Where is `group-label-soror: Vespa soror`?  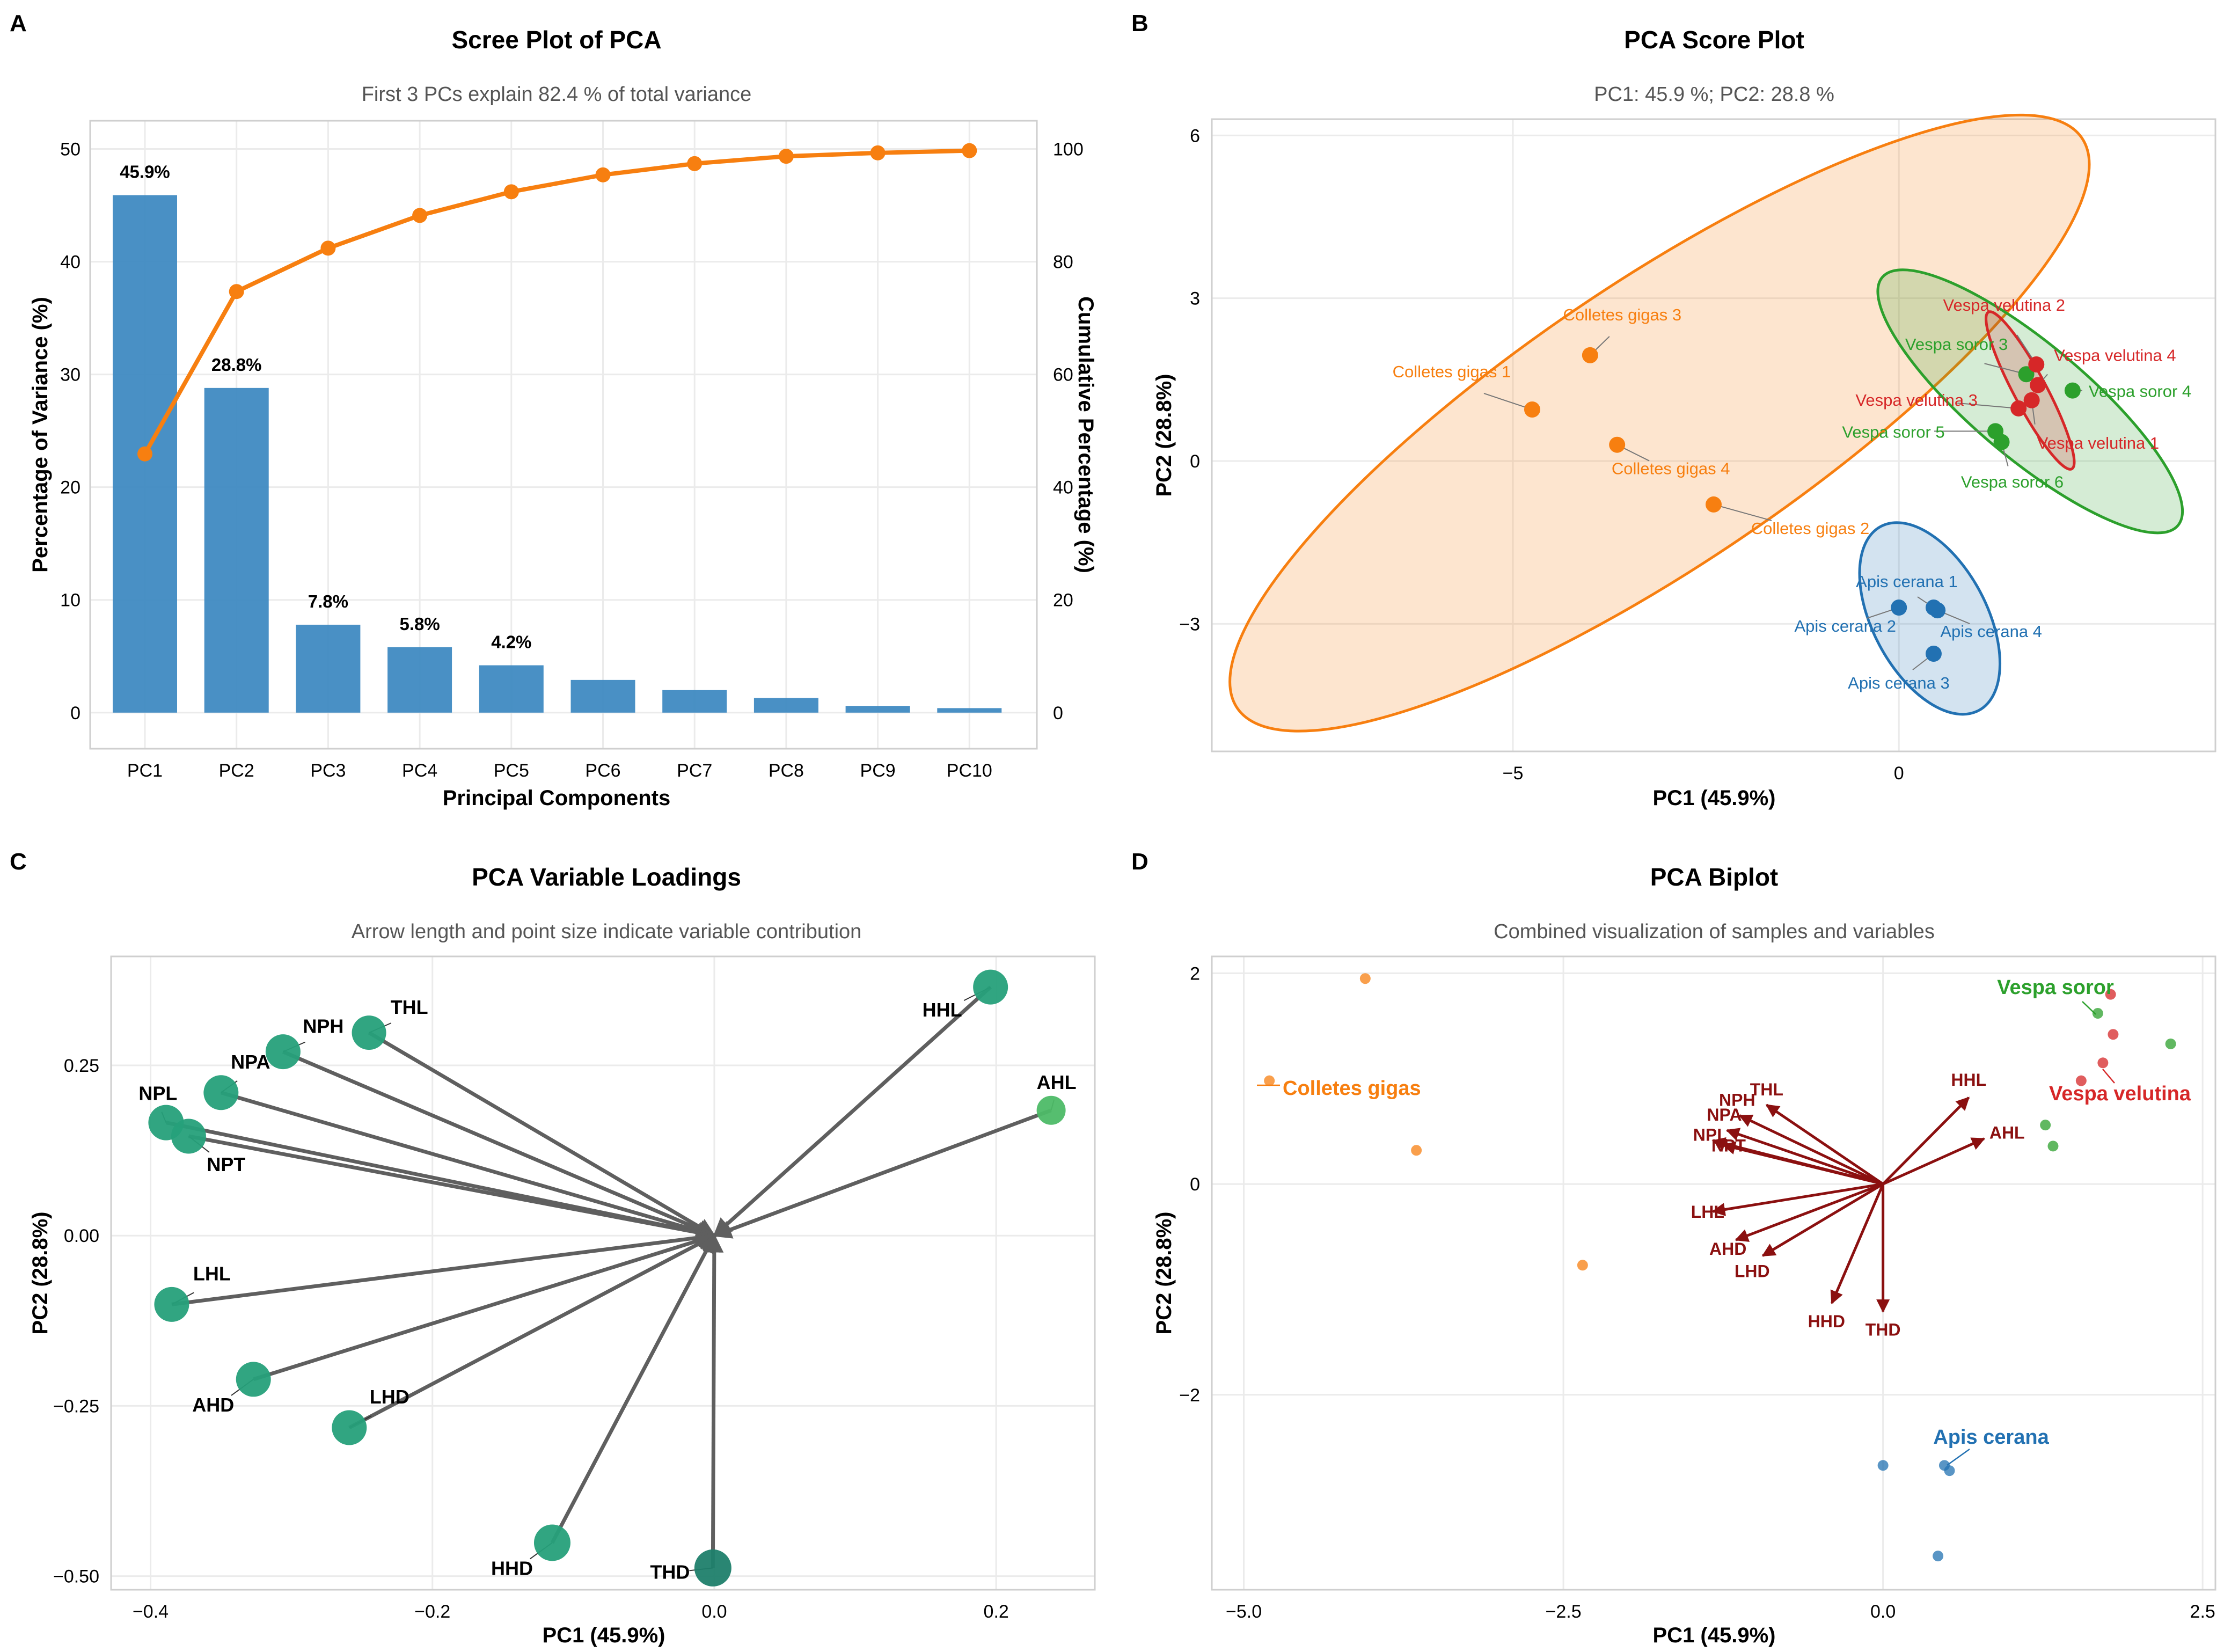
group-label-soror: Vespa soror is located at coordinates (2055, 987).